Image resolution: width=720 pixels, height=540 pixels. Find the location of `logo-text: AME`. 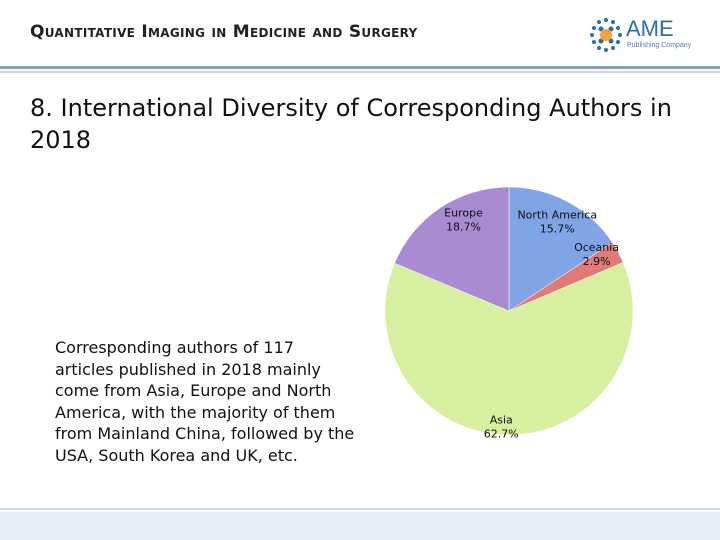

logo-text: AME is located at coordinates (650, 28).